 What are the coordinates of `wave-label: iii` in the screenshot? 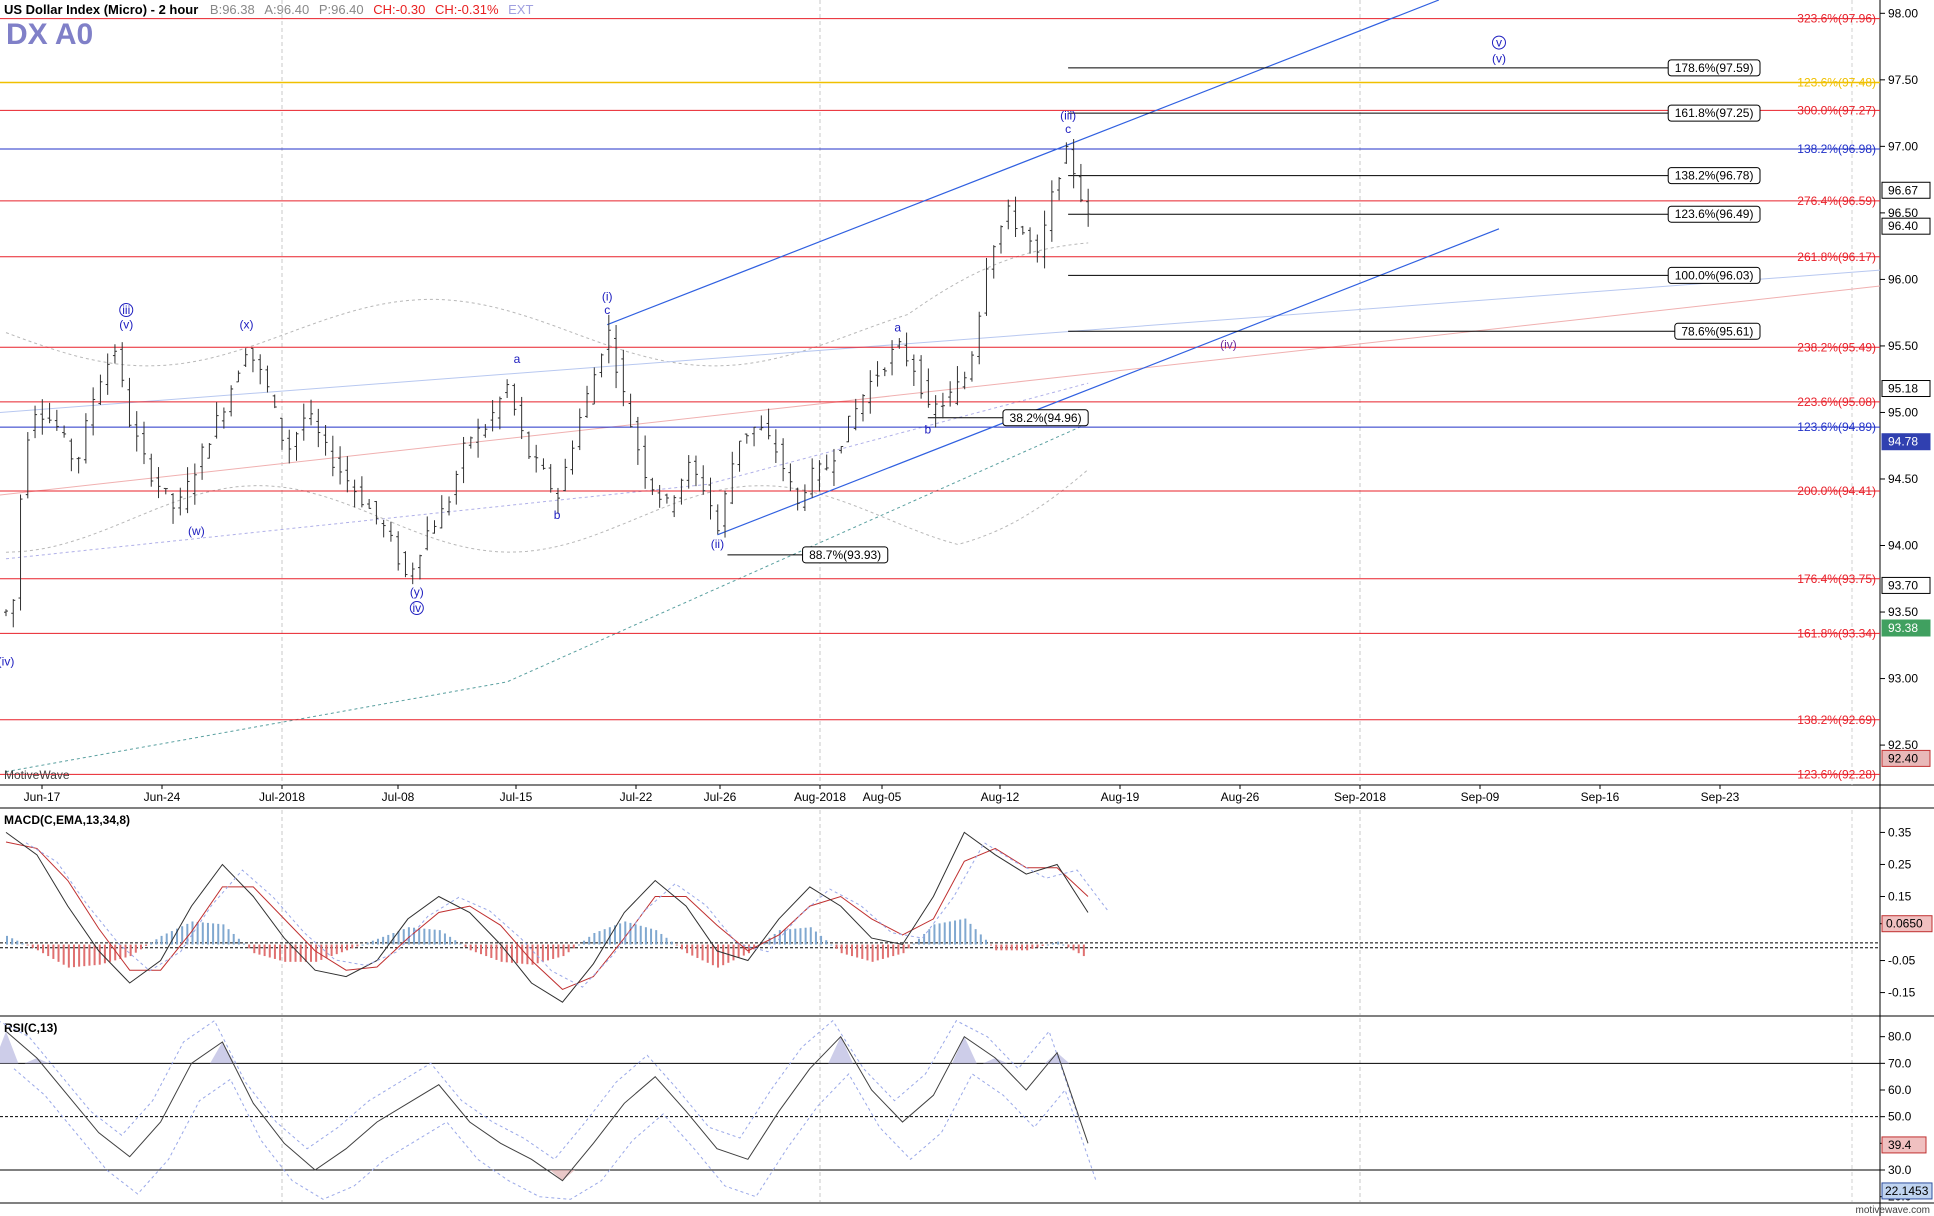 It's located at (126, 310).